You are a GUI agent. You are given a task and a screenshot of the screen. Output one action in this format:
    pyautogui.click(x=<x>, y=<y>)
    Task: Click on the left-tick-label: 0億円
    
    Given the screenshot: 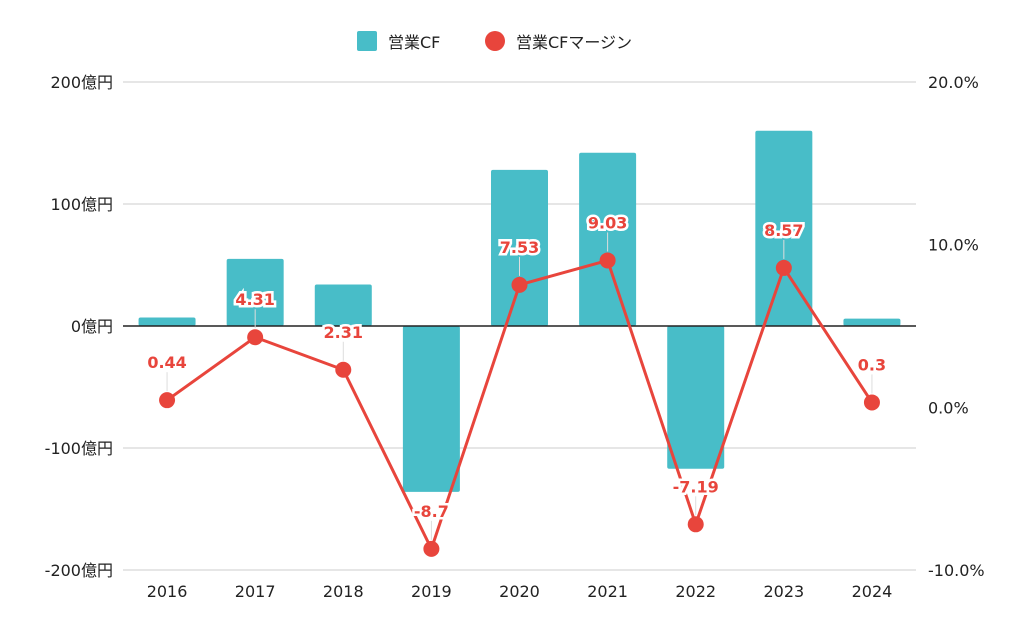 What is the action you would take?
    pyautogui.click(x=92, y=326)
    